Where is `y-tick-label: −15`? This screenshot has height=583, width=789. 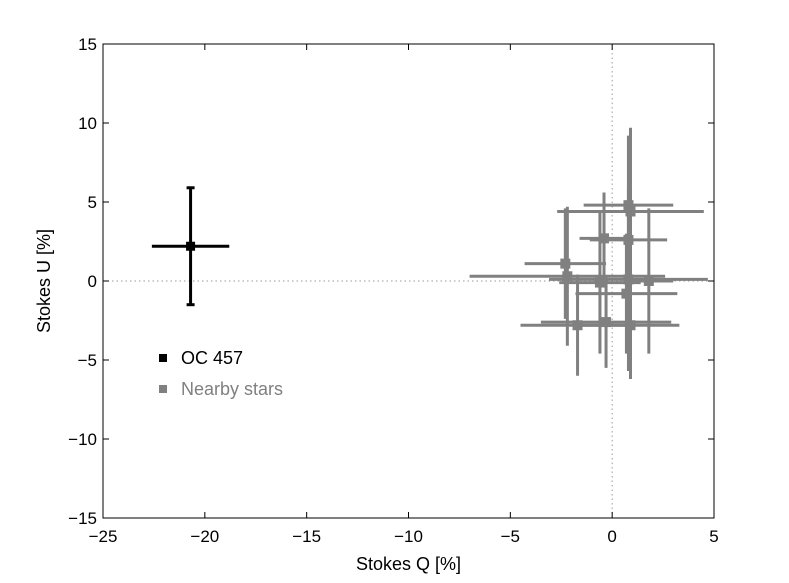
y-tick-label: −15 is located at coordinates (82, 518).